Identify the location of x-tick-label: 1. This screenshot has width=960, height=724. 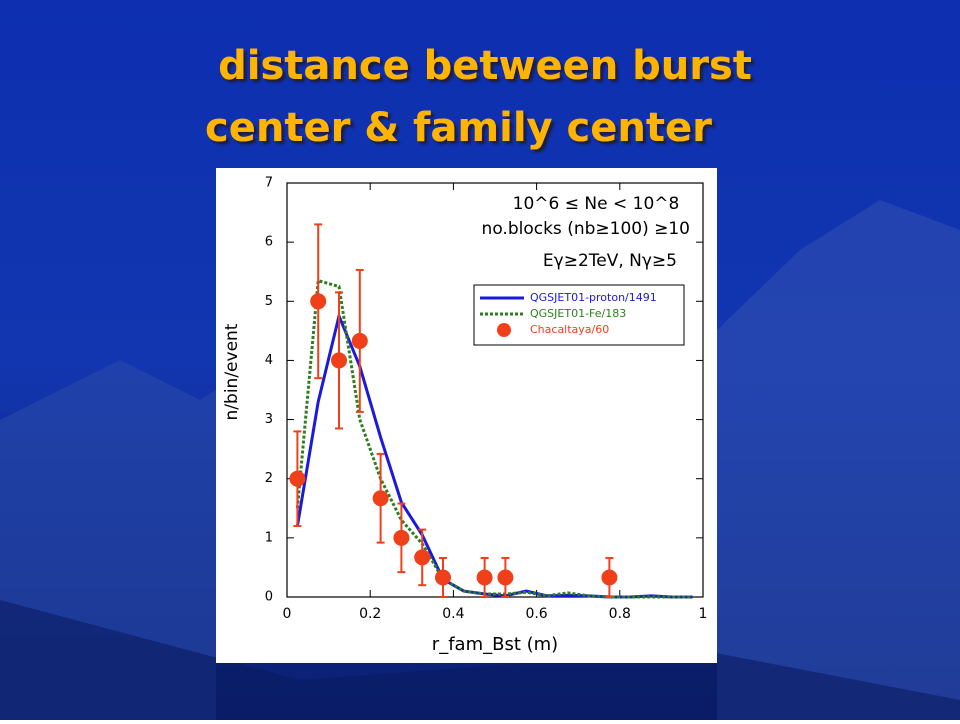
(703, 614).